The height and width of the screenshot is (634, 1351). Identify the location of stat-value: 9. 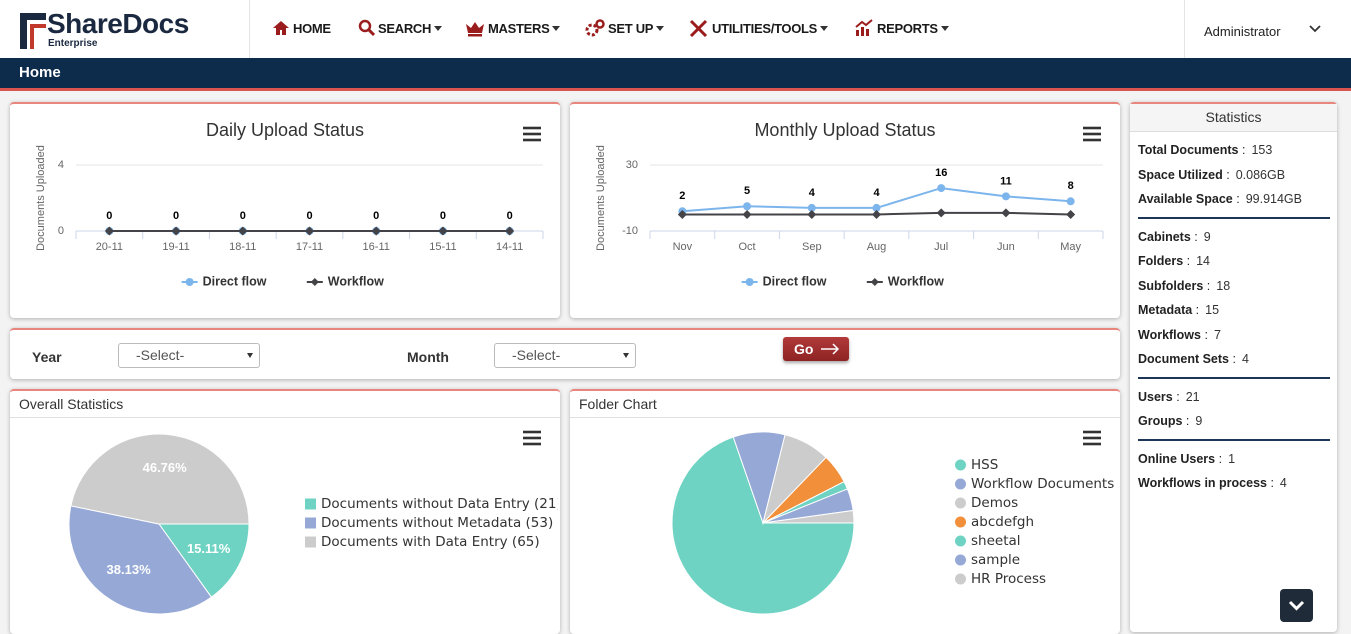
(1199, 421).